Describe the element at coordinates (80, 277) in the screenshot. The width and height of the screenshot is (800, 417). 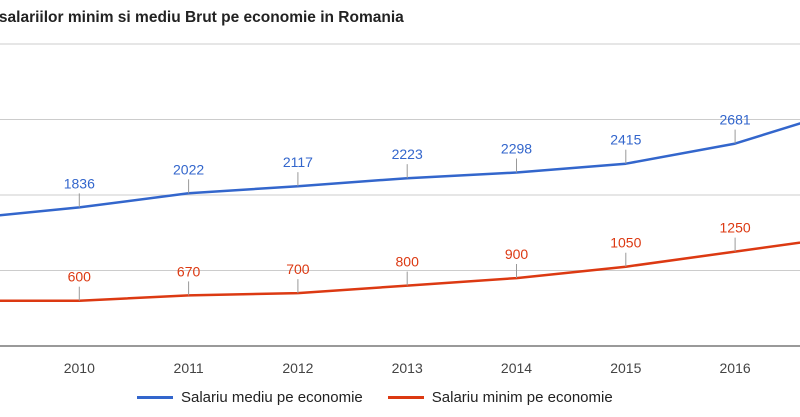
I see `data-label: 600` at that location.